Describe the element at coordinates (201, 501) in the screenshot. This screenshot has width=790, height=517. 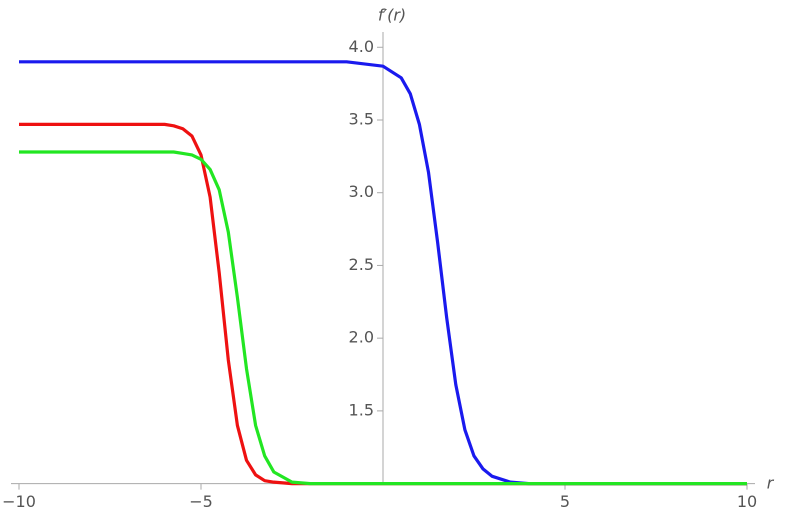
I see `x-tick-label: −5` at that location.